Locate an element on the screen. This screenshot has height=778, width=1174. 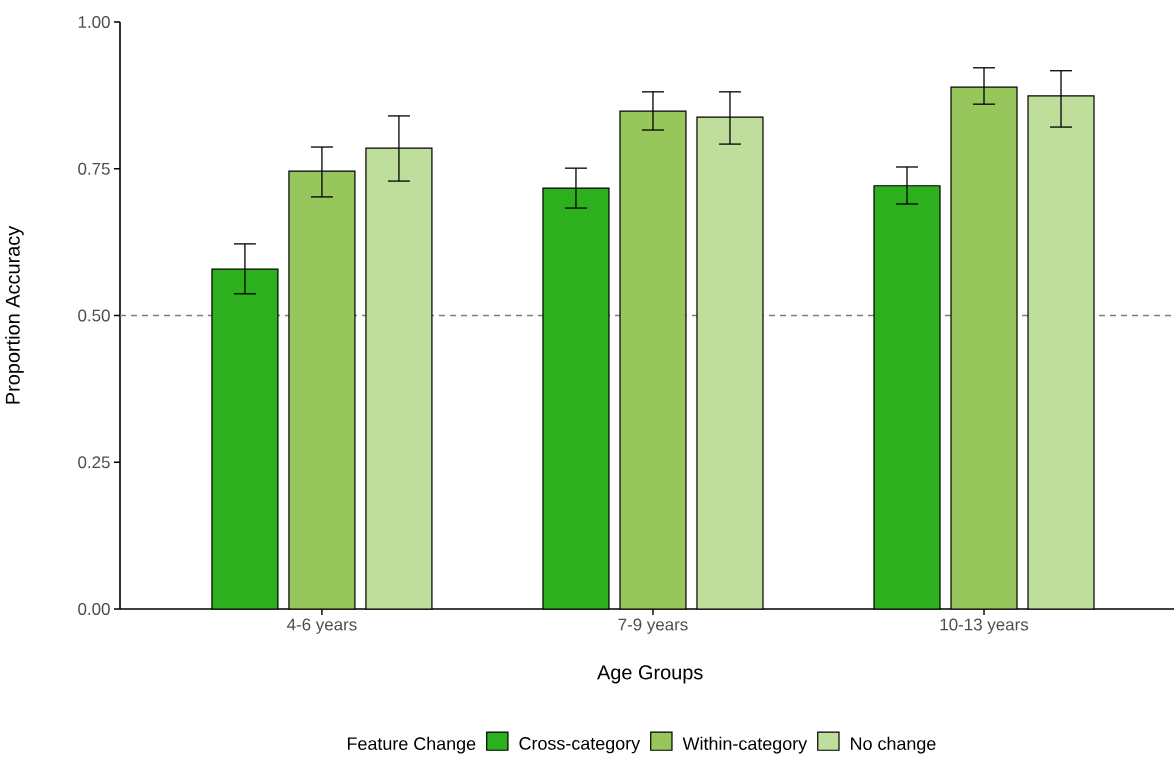
x-tick-label: 4-6 years is located at coordinates (322, 626).